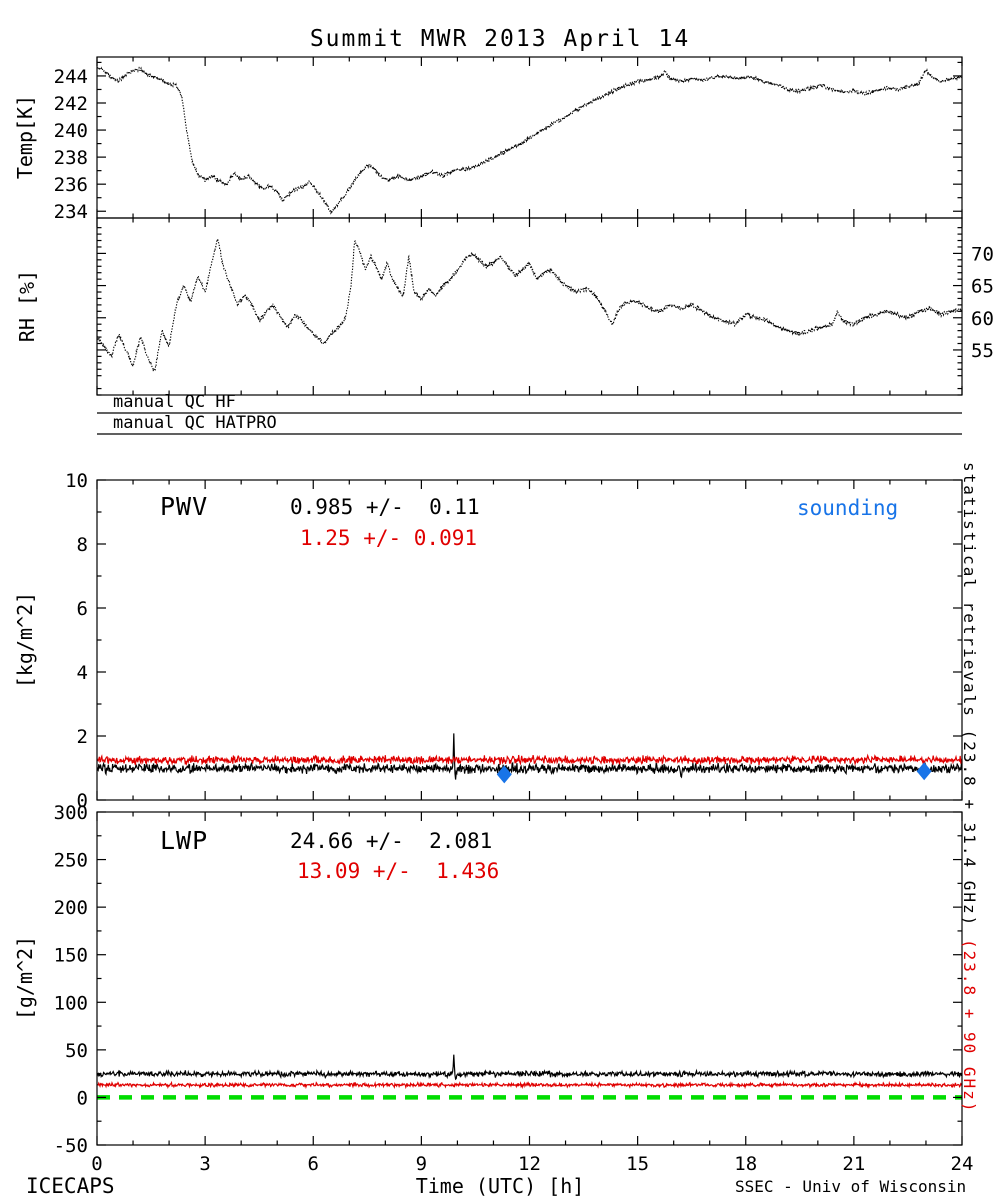 The image size is (1000, 1200). I want to click on y-tick-label: 4, so click(82, 673).